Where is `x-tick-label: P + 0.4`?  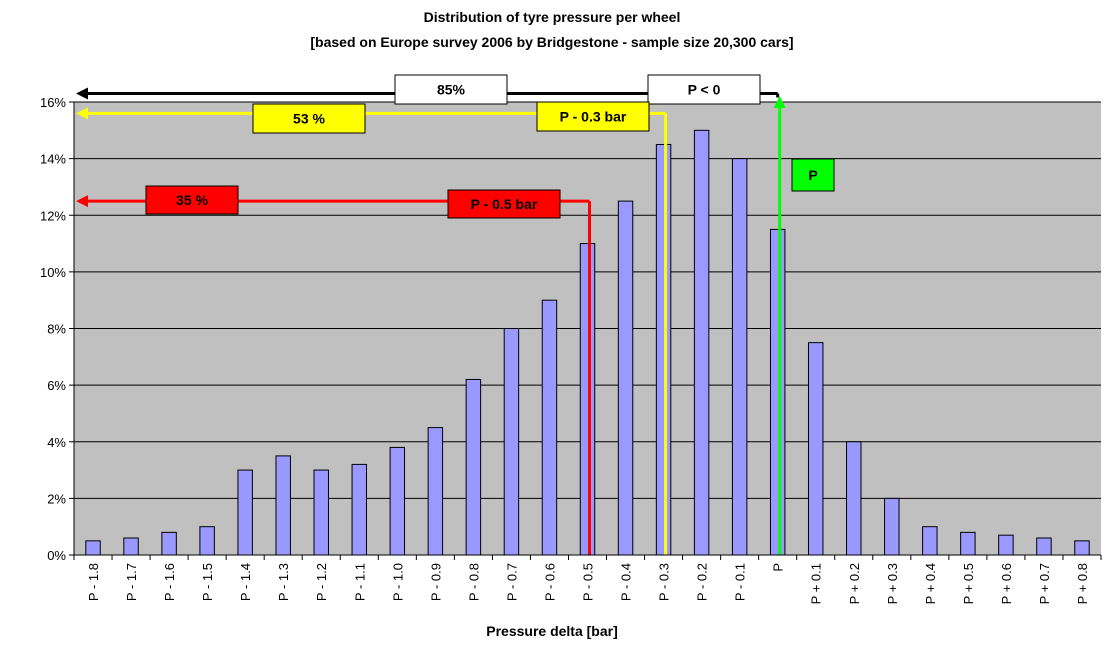 x-tick-label: P + 0.4 is located at coordinates (930, 583).